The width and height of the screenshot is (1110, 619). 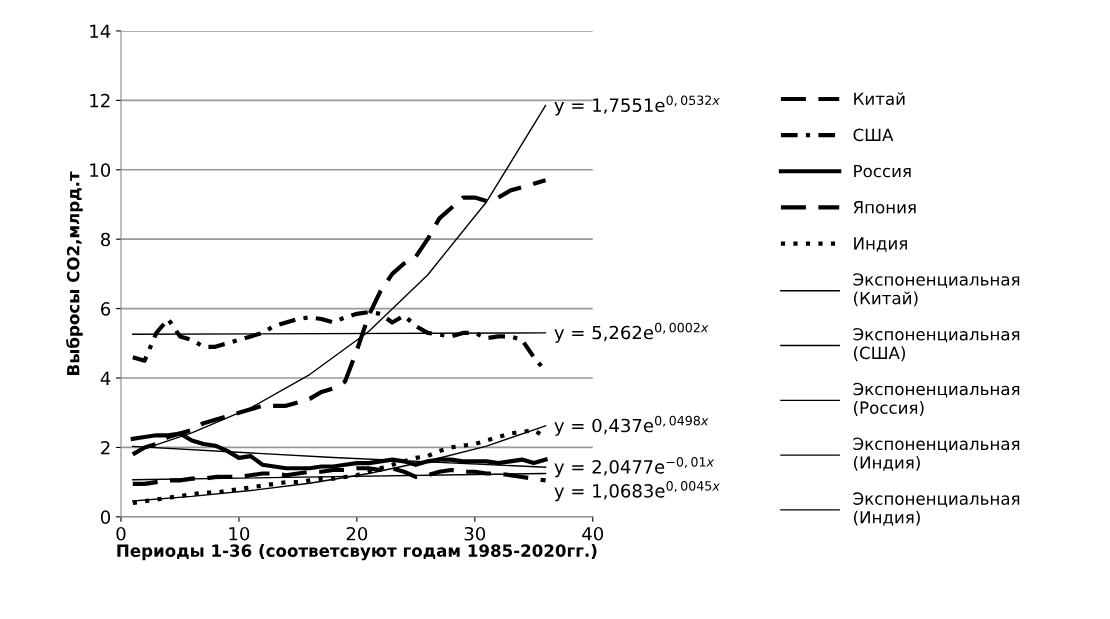 I want to click on x-tick-label: 0, so click(x=121, y=533).